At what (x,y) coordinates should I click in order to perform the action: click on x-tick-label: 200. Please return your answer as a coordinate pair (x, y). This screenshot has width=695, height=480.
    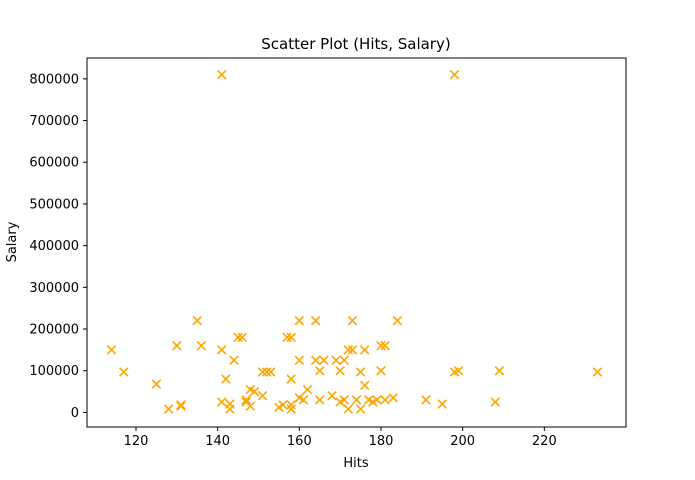
    Looking at the image, I should click on (462, 441).